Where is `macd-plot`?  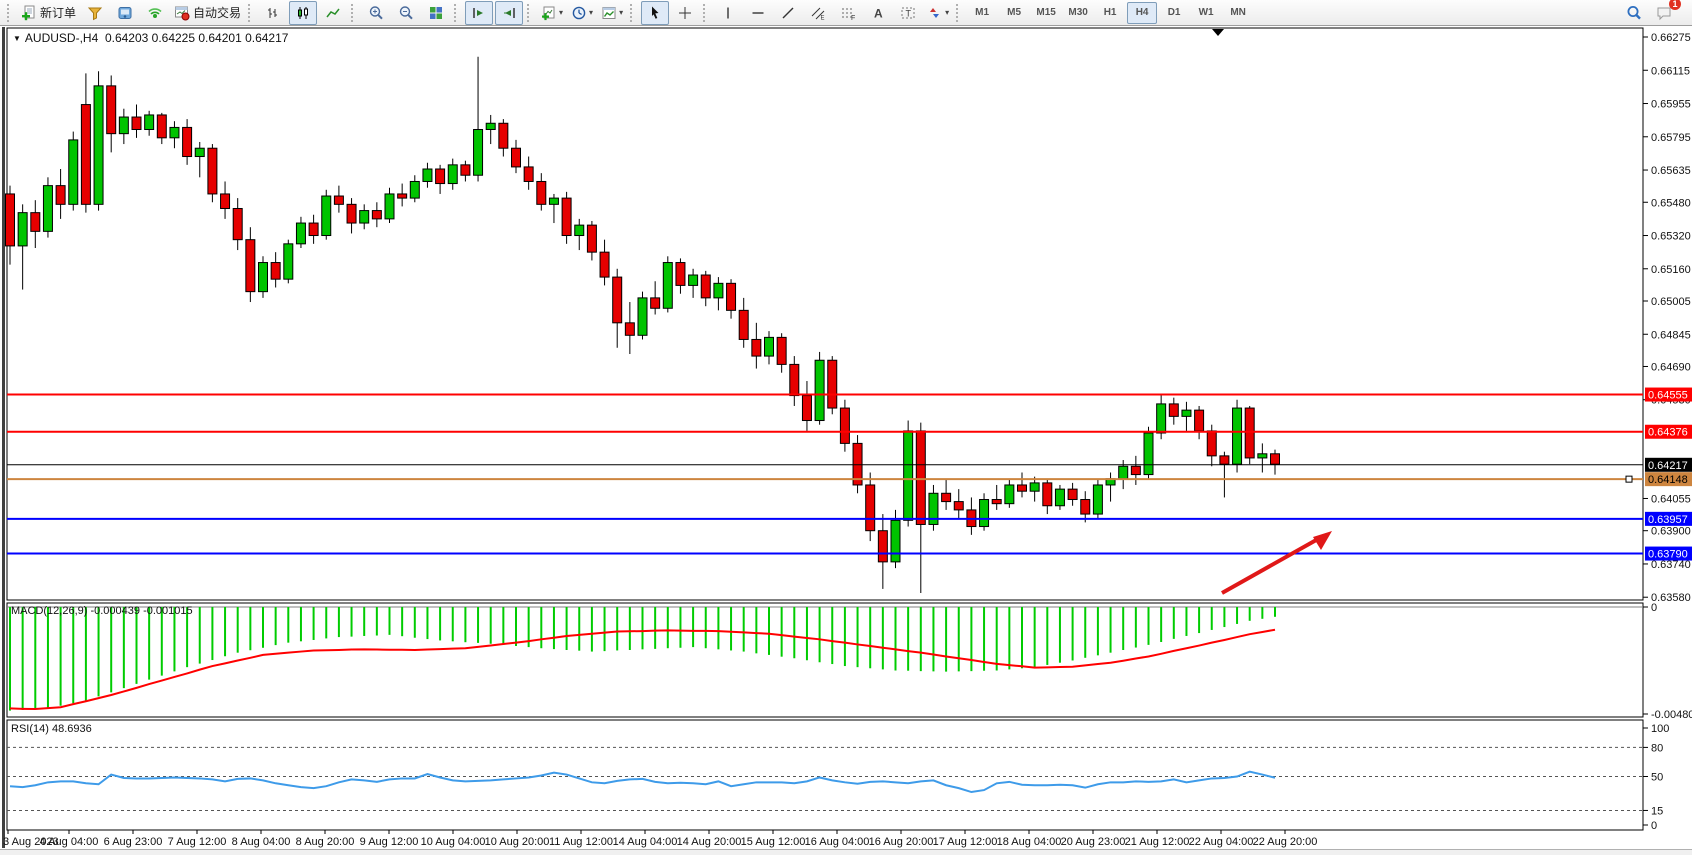
macd-plot is located at coordinates (825, 660).